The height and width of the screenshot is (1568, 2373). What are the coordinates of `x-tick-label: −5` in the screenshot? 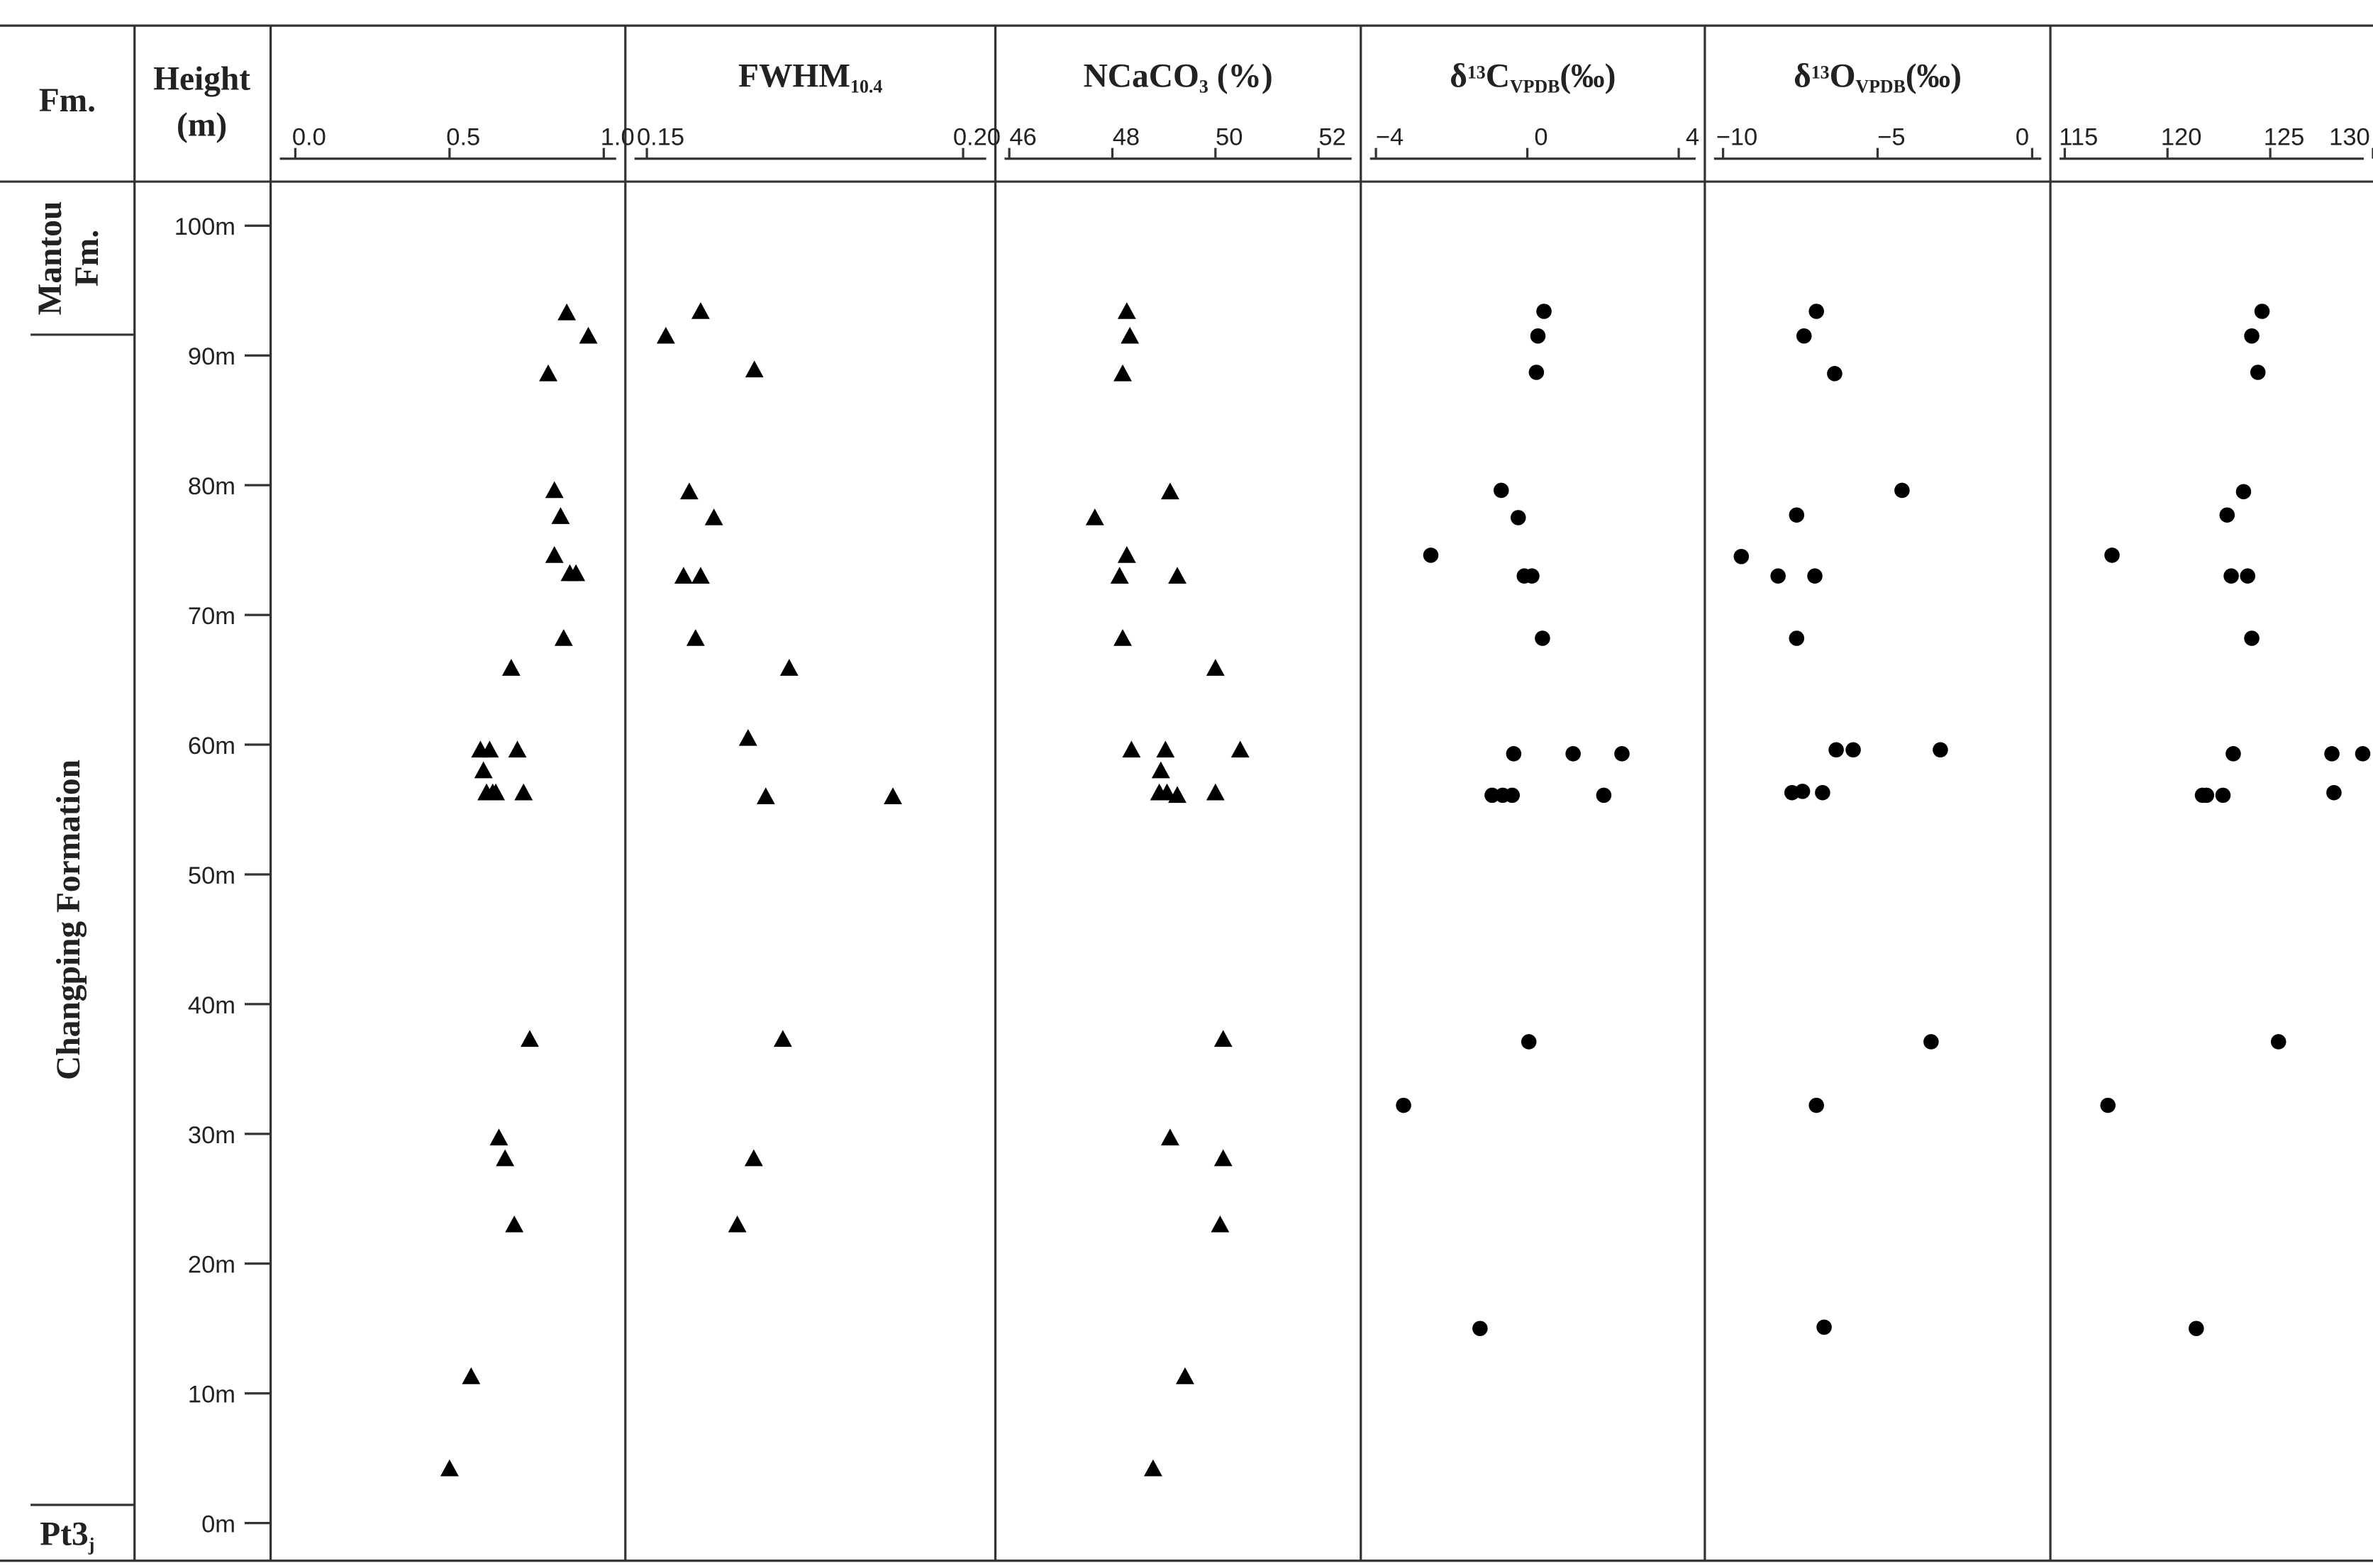 It's located at (1891, 136).